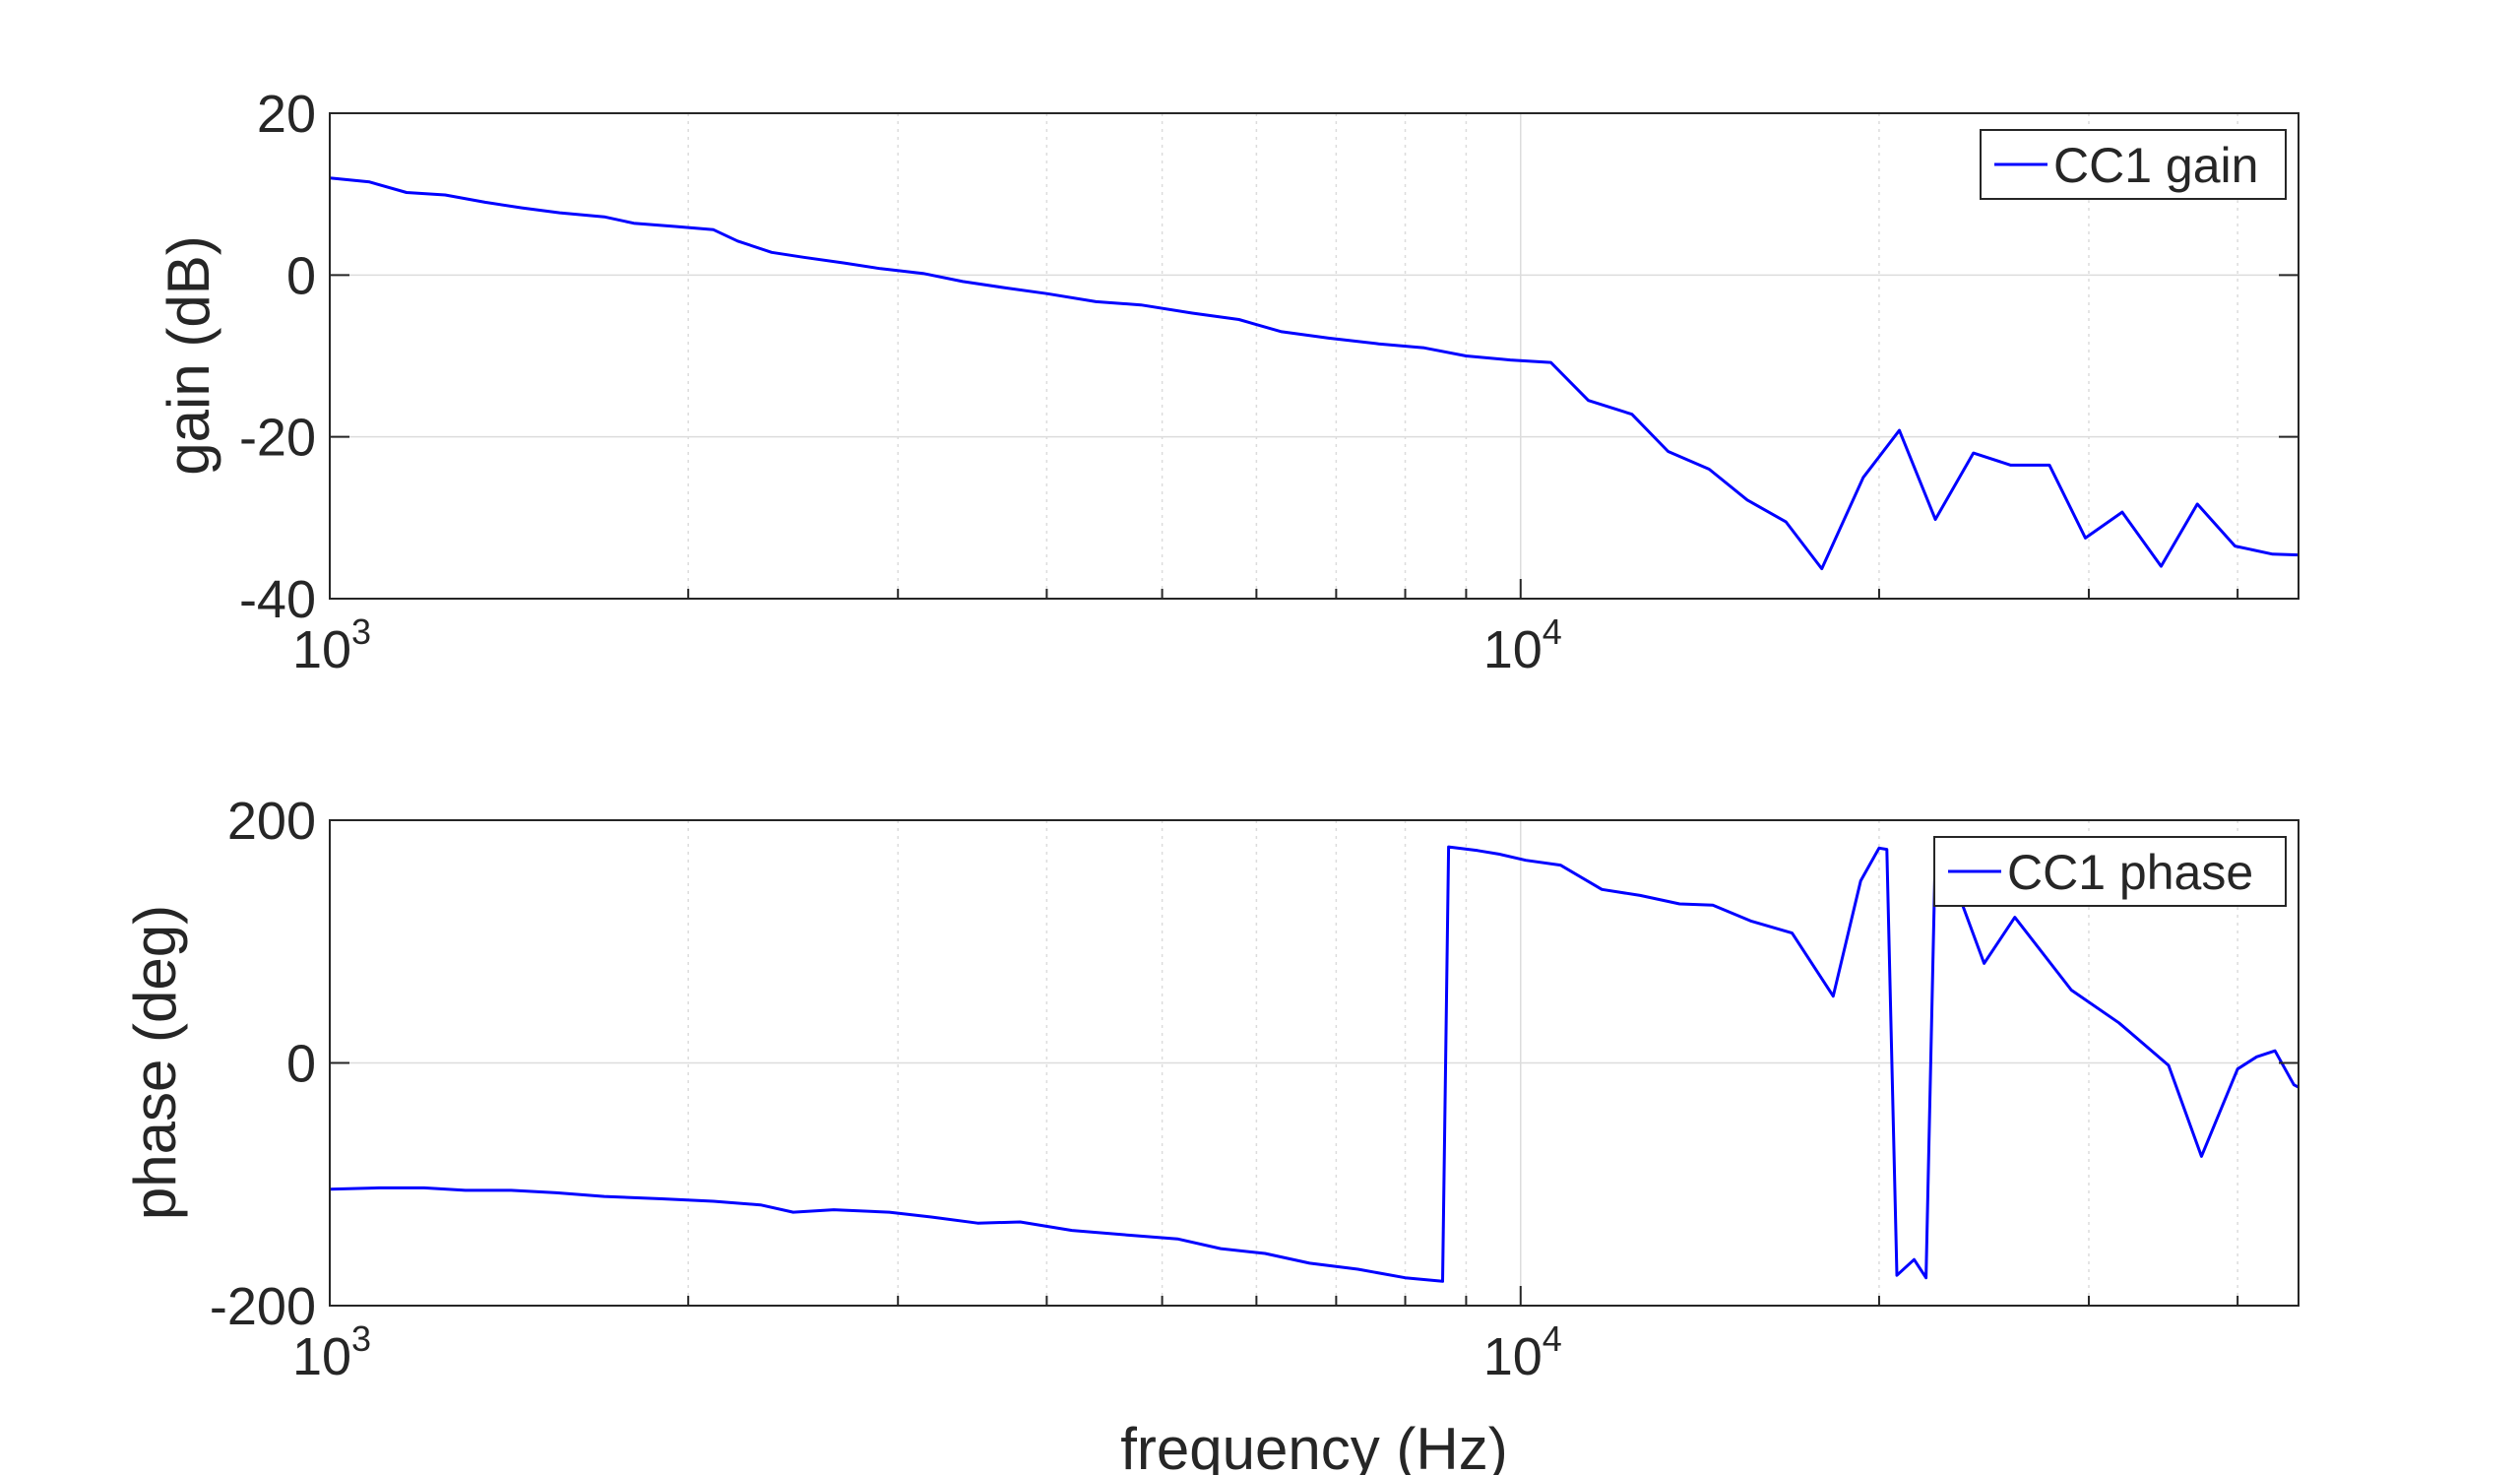 This screenshot has width=2520, height=1475. I want to click on gain-ytick-label: 20, so click(286, 114).